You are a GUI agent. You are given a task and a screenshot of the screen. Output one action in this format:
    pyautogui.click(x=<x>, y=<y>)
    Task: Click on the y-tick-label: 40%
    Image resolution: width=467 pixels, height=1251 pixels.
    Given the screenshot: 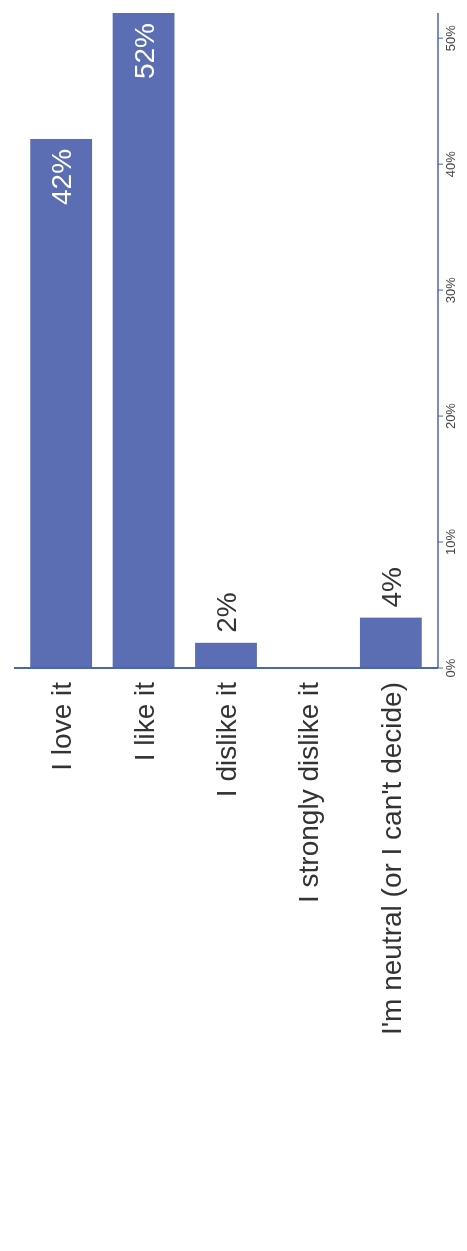 What is the action you would take?
    pyautogui.click(x=450, y=164)
    